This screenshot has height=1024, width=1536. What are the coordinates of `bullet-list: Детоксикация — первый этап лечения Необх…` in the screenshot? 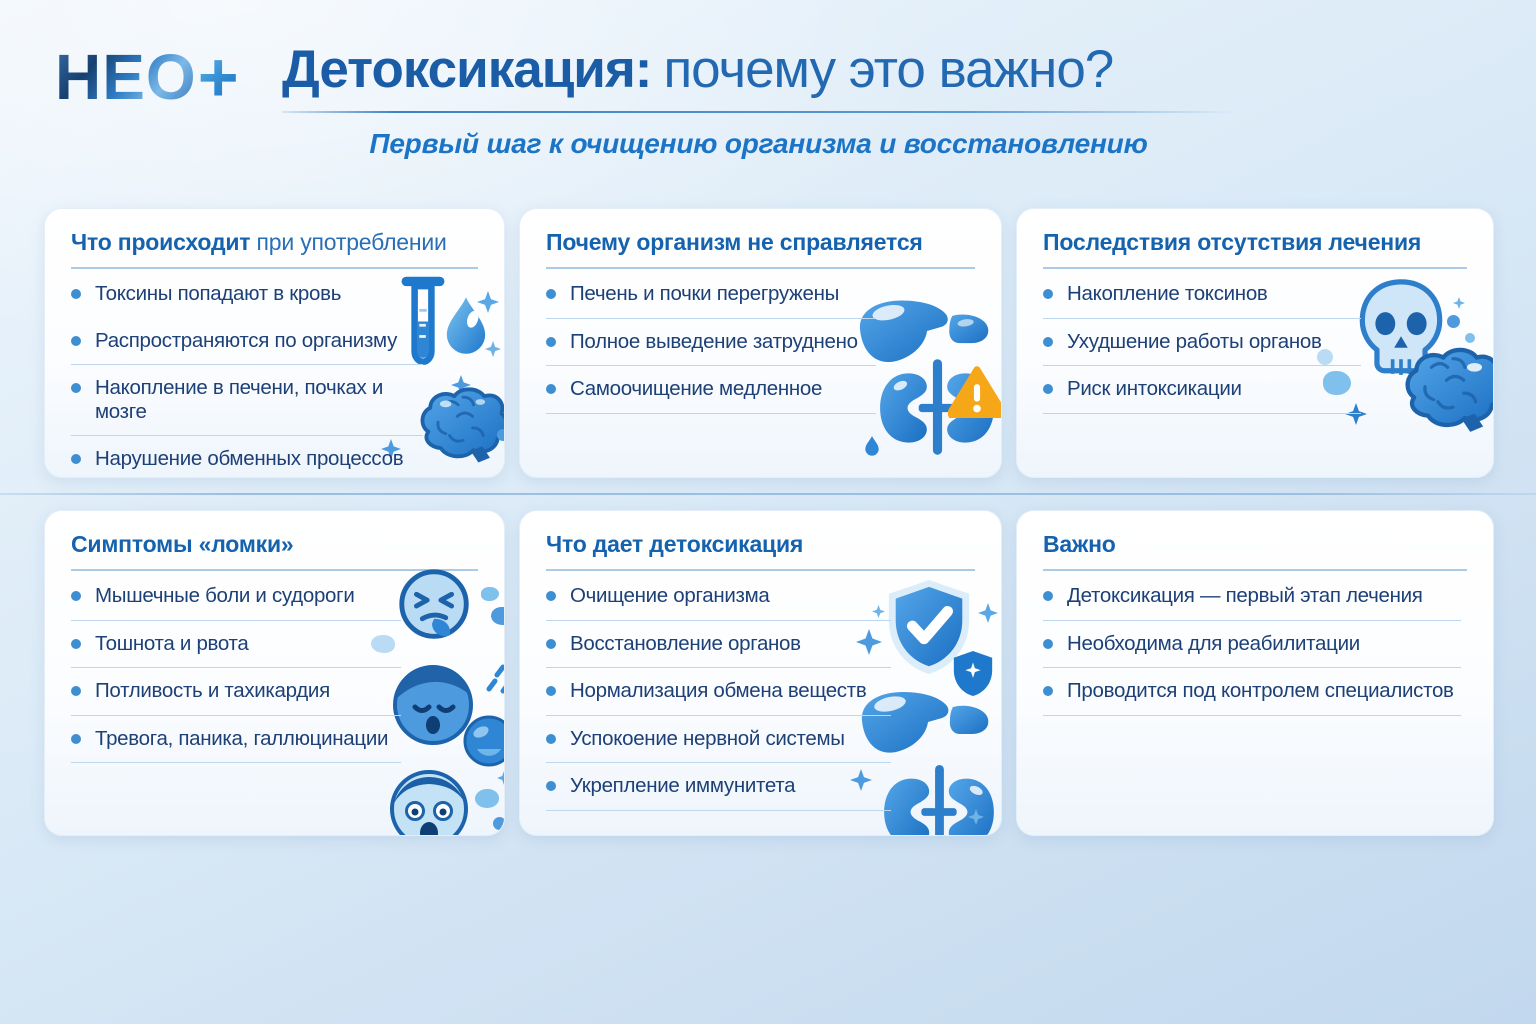 It's located at (1252, 644).